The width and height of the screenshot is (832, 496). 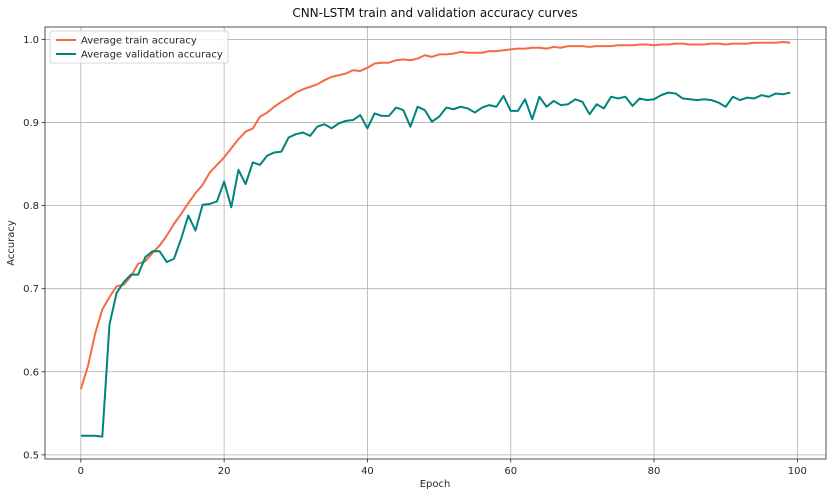 What do you see at coordinates (31, 123) in the screenshot?
I see `y-tick-label: 0.9` at bounding box center [31, 123].